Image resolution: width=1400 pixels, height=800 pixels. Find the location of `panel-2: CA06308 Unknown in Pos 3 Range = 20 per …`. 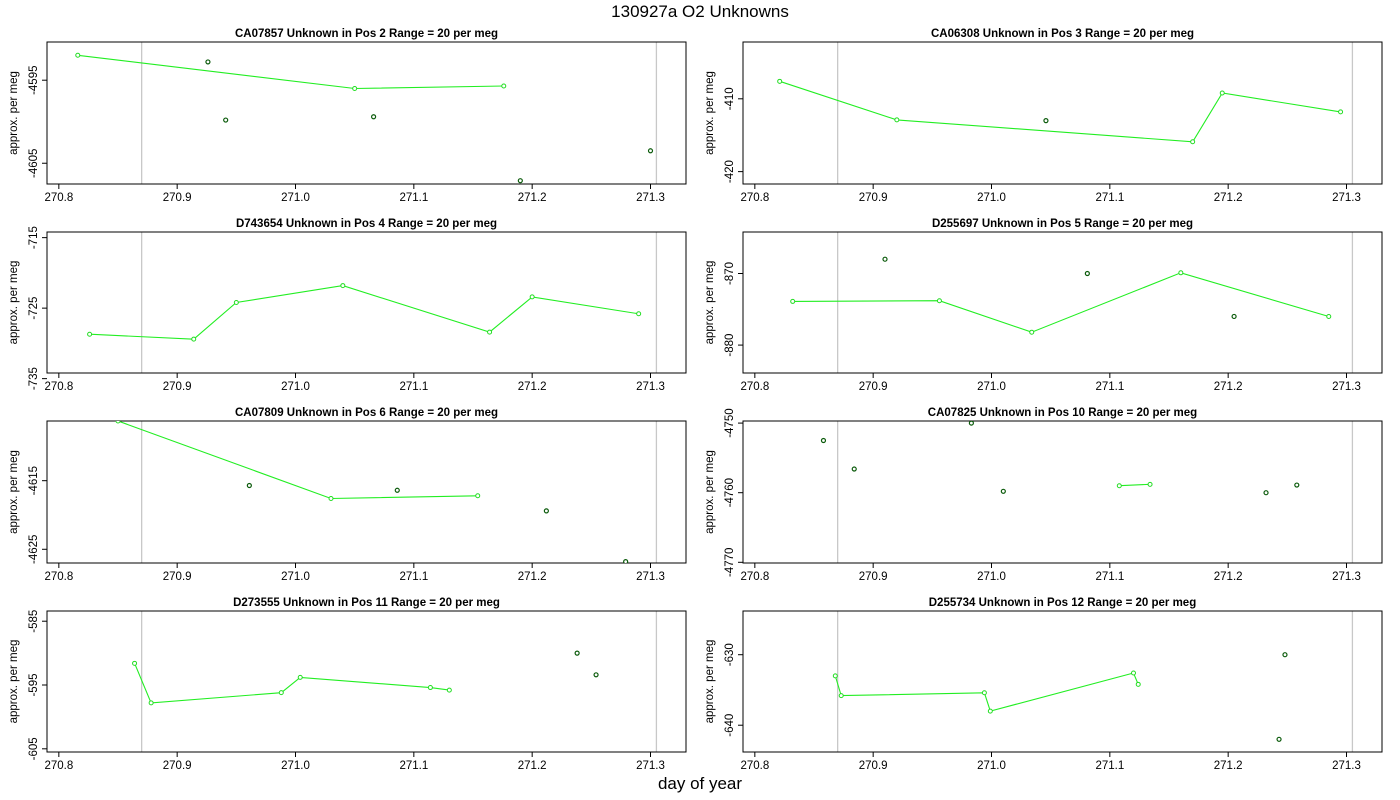

panel-2: CA06308 Unknown in Pos 3 Range = 20 per … is located at coordinates (1043, 116).